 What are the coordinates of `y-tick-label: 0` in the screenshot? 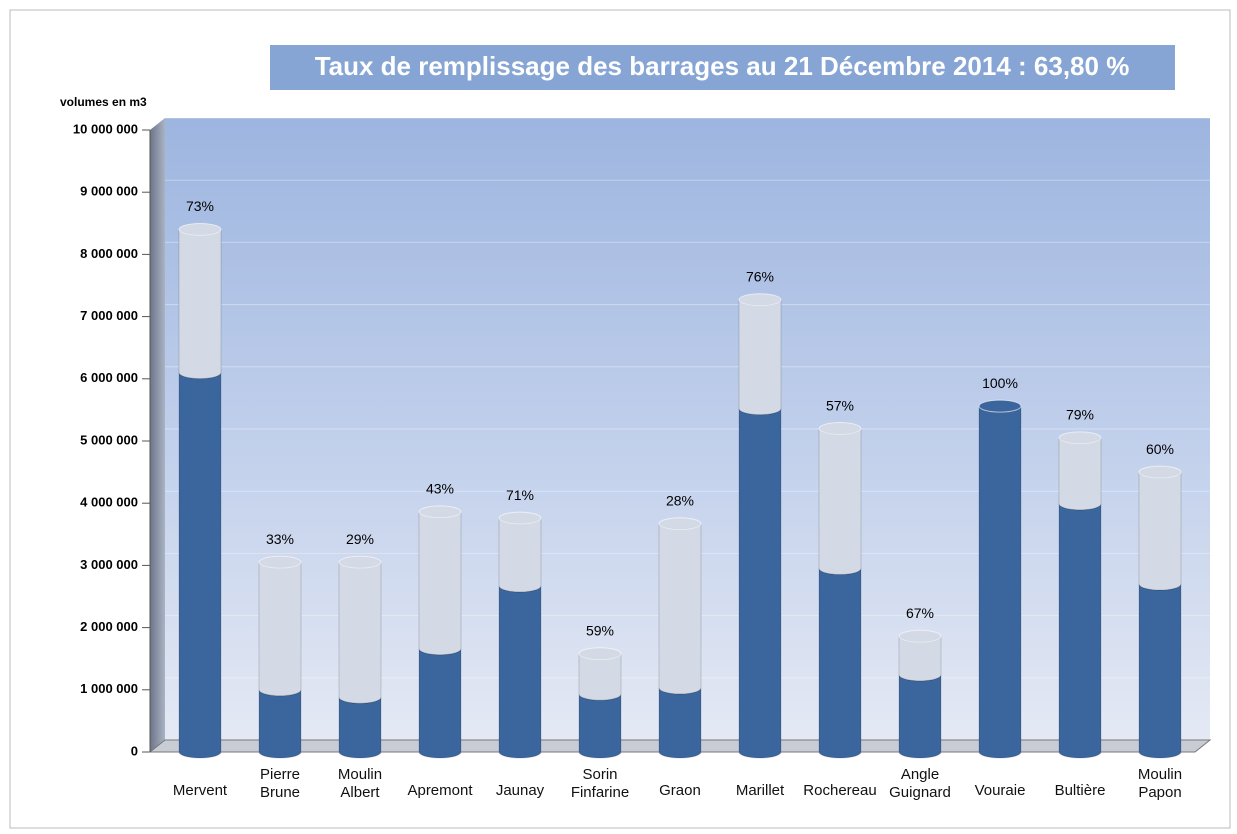 It's located at (134, 750).